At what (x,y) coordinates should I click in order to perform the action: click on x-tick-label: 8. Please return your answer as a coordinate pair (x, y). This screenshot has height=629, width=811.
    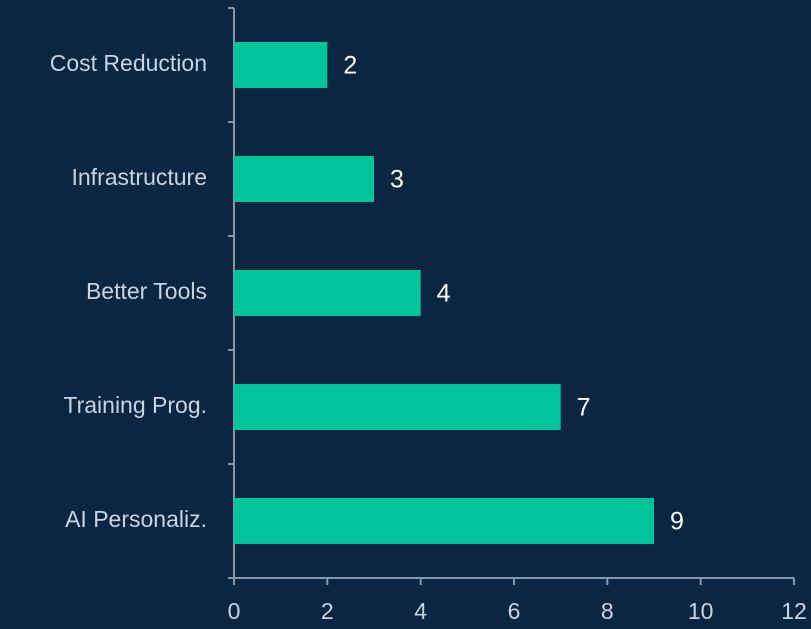
    Looking at the image, I should click on (607, 611).